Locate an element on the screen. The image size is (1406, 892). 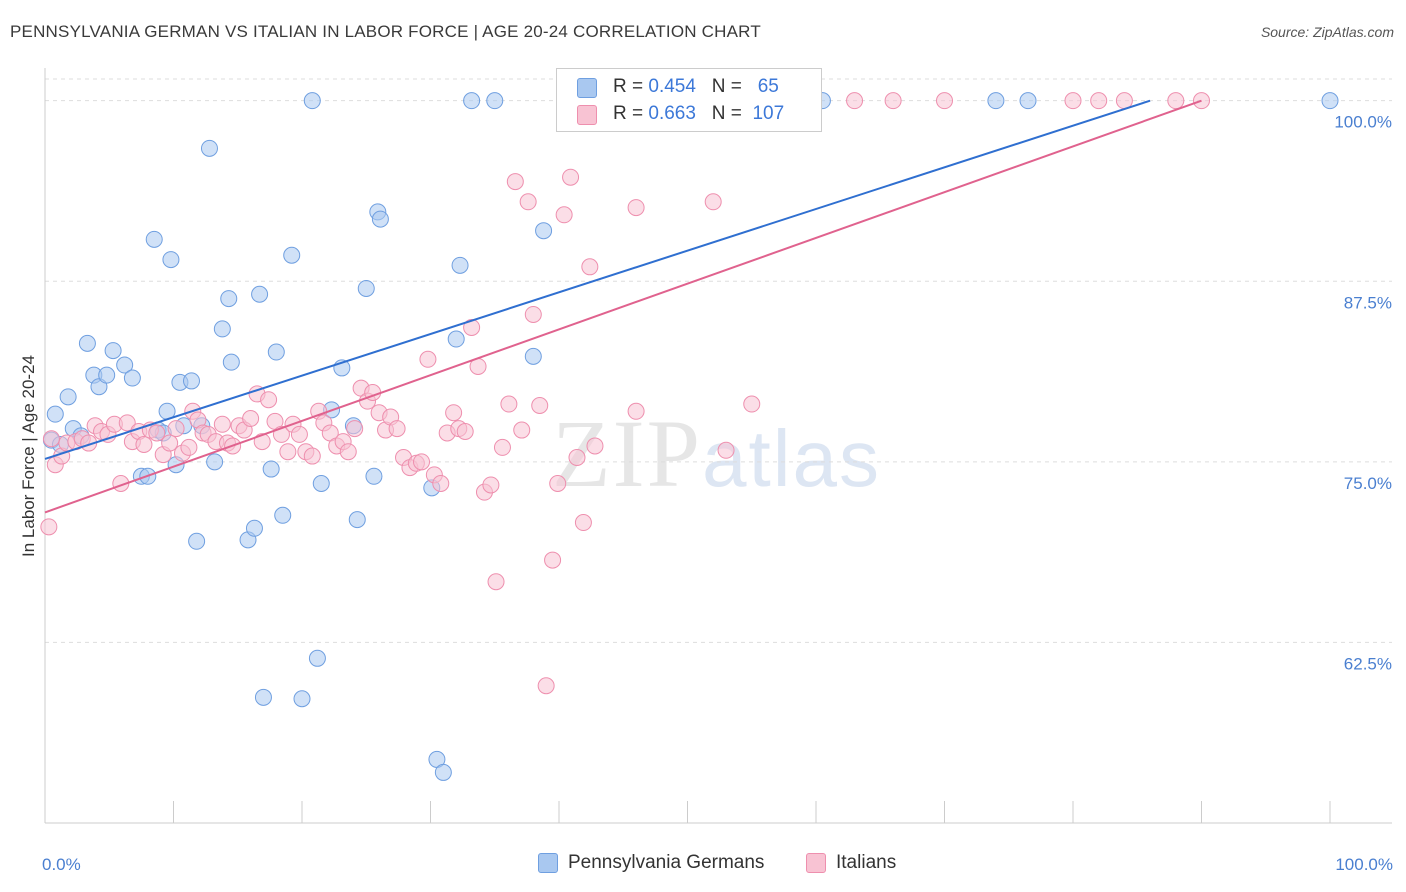
r-value: 0.454 is located at coordinates (672, 86).